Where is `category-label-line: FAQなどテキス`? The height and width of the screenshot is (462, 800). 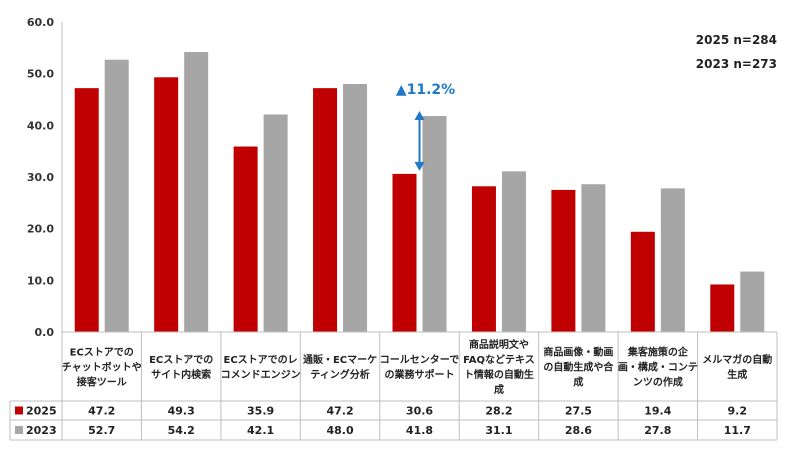
category-label-line: FAQなどテキス is located at coordinates (499, 359).